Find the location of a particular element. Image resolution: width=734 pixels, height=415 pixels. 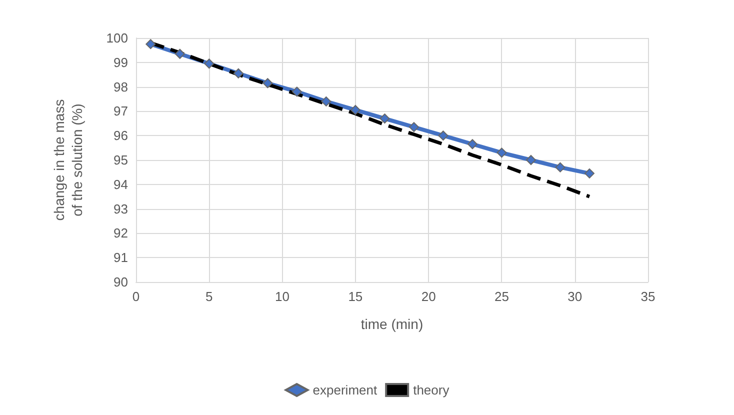

y-tick-label: 98 is located at coordinates (121, 86).